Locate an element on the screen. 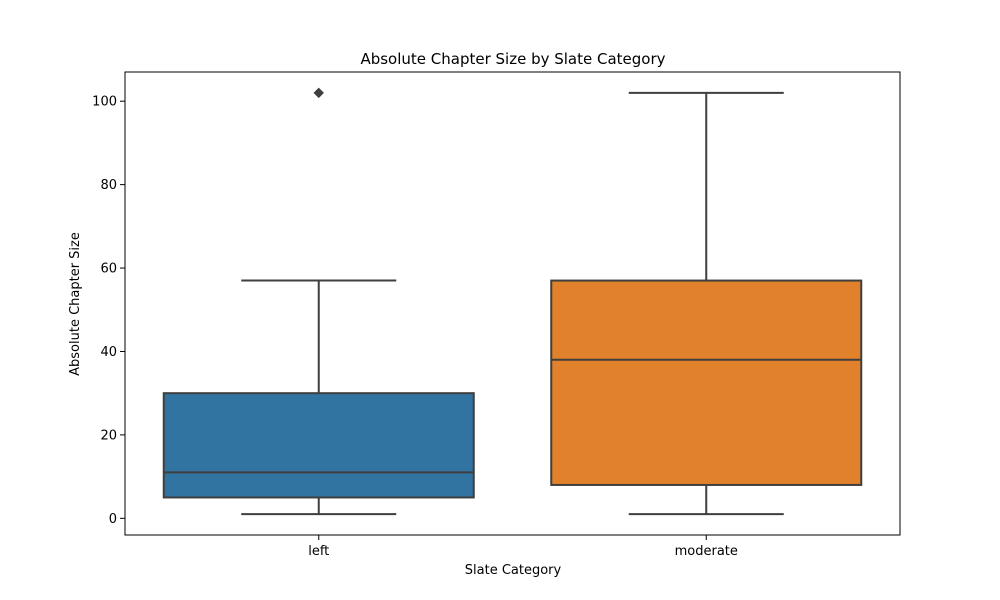 Image resolution: width=1000 pixels, height=600 pixels. y-tick-label: 20 is located at coordinates (108, 435).